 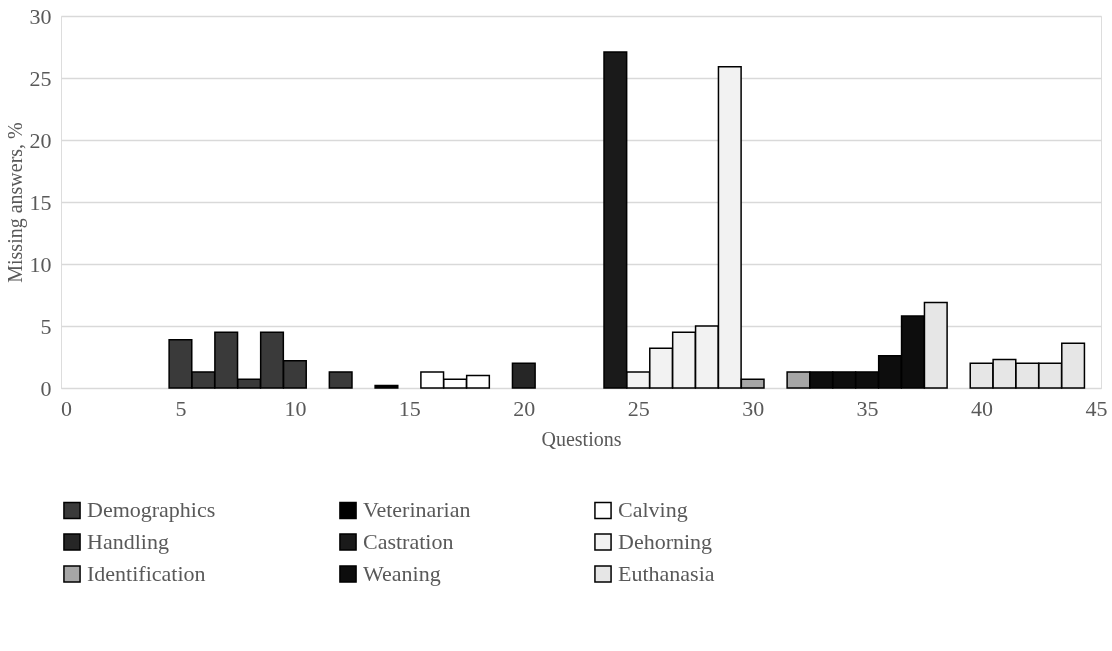 I want to click on legend-label: Identification, so click(x=146, y=573).